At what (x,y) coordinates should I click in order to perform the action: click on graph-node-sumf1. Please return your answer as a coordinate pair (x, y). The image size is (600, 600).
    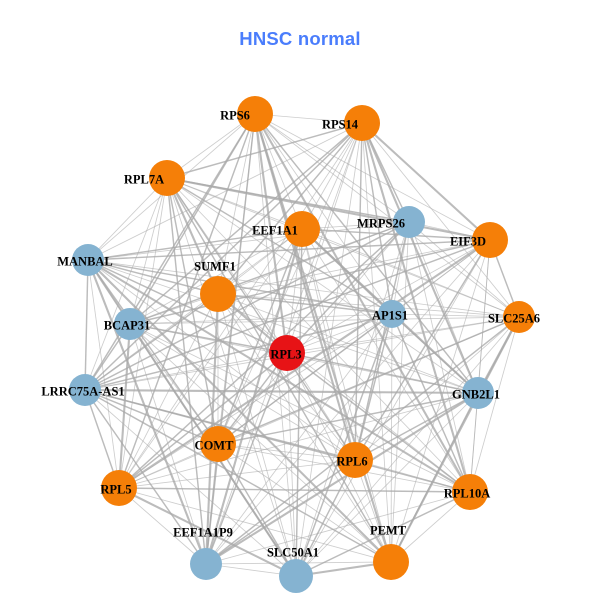
    Looking at the image, I should click on (218, 294).